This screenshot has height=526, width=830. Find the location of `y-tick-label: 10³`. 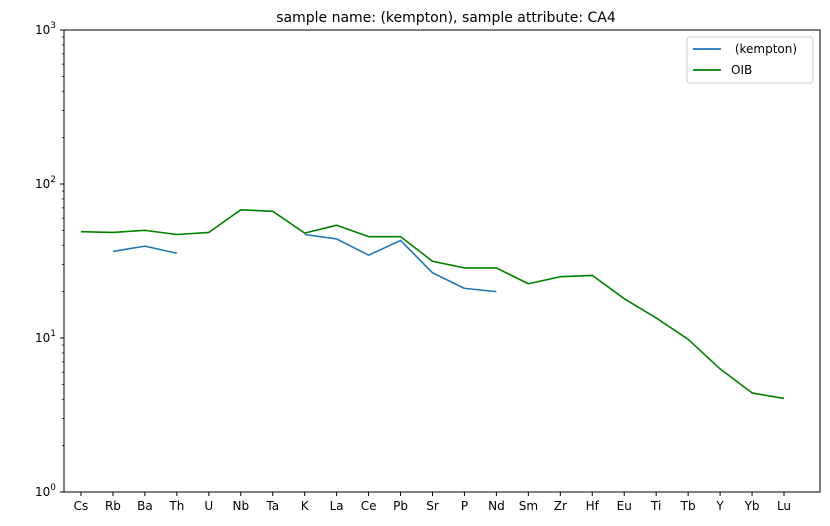

y-tick-label: 10³ is located at coordinates (45, 29).